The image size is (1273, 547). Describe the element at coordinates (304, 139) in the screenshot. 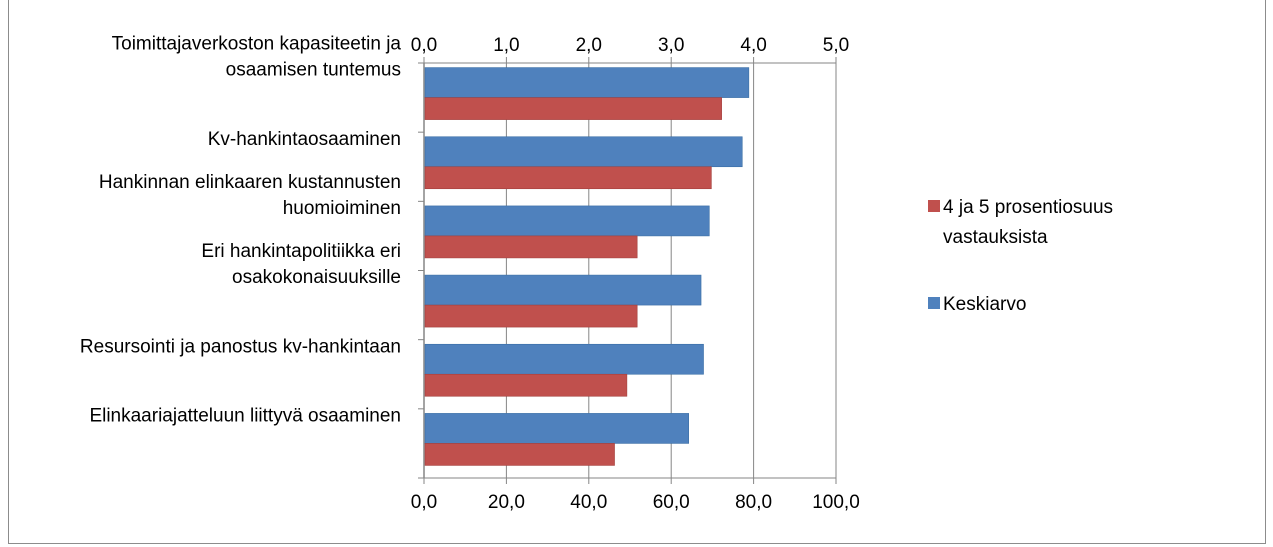

I see `category-label: Kv-hankintaosaaminen` at that location.